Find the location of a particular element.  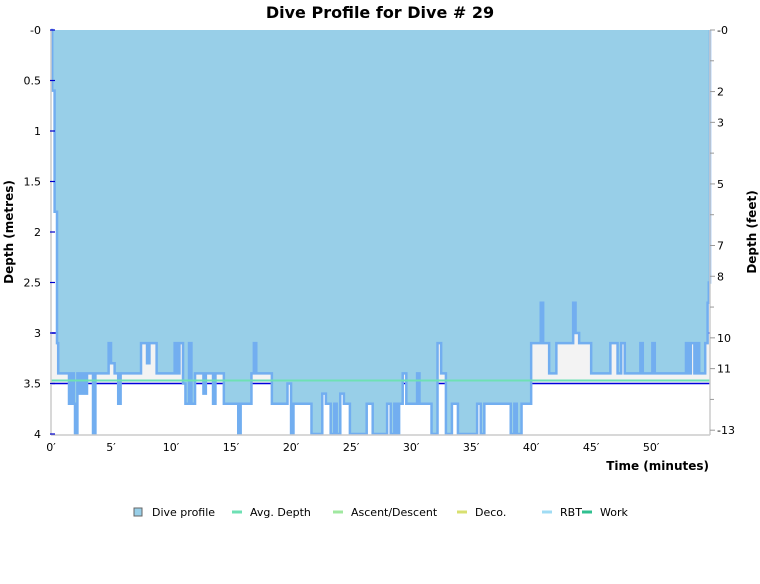

y-right-tick-label: 5 is located at coordinates (720, 184).